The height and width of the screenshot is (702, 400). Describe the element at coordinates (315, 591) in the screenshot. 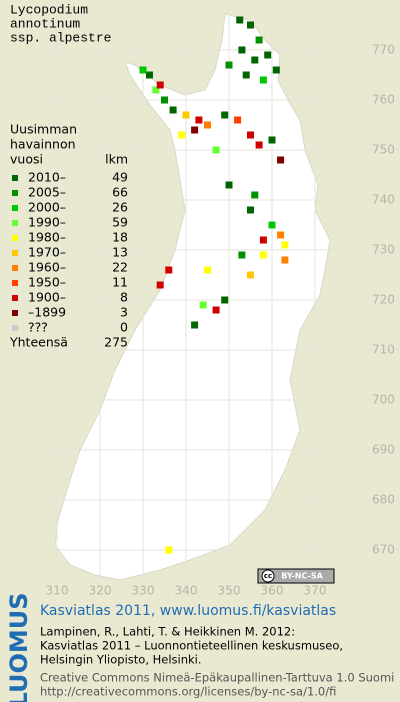

I see `x-tick-label: 370` at that location.